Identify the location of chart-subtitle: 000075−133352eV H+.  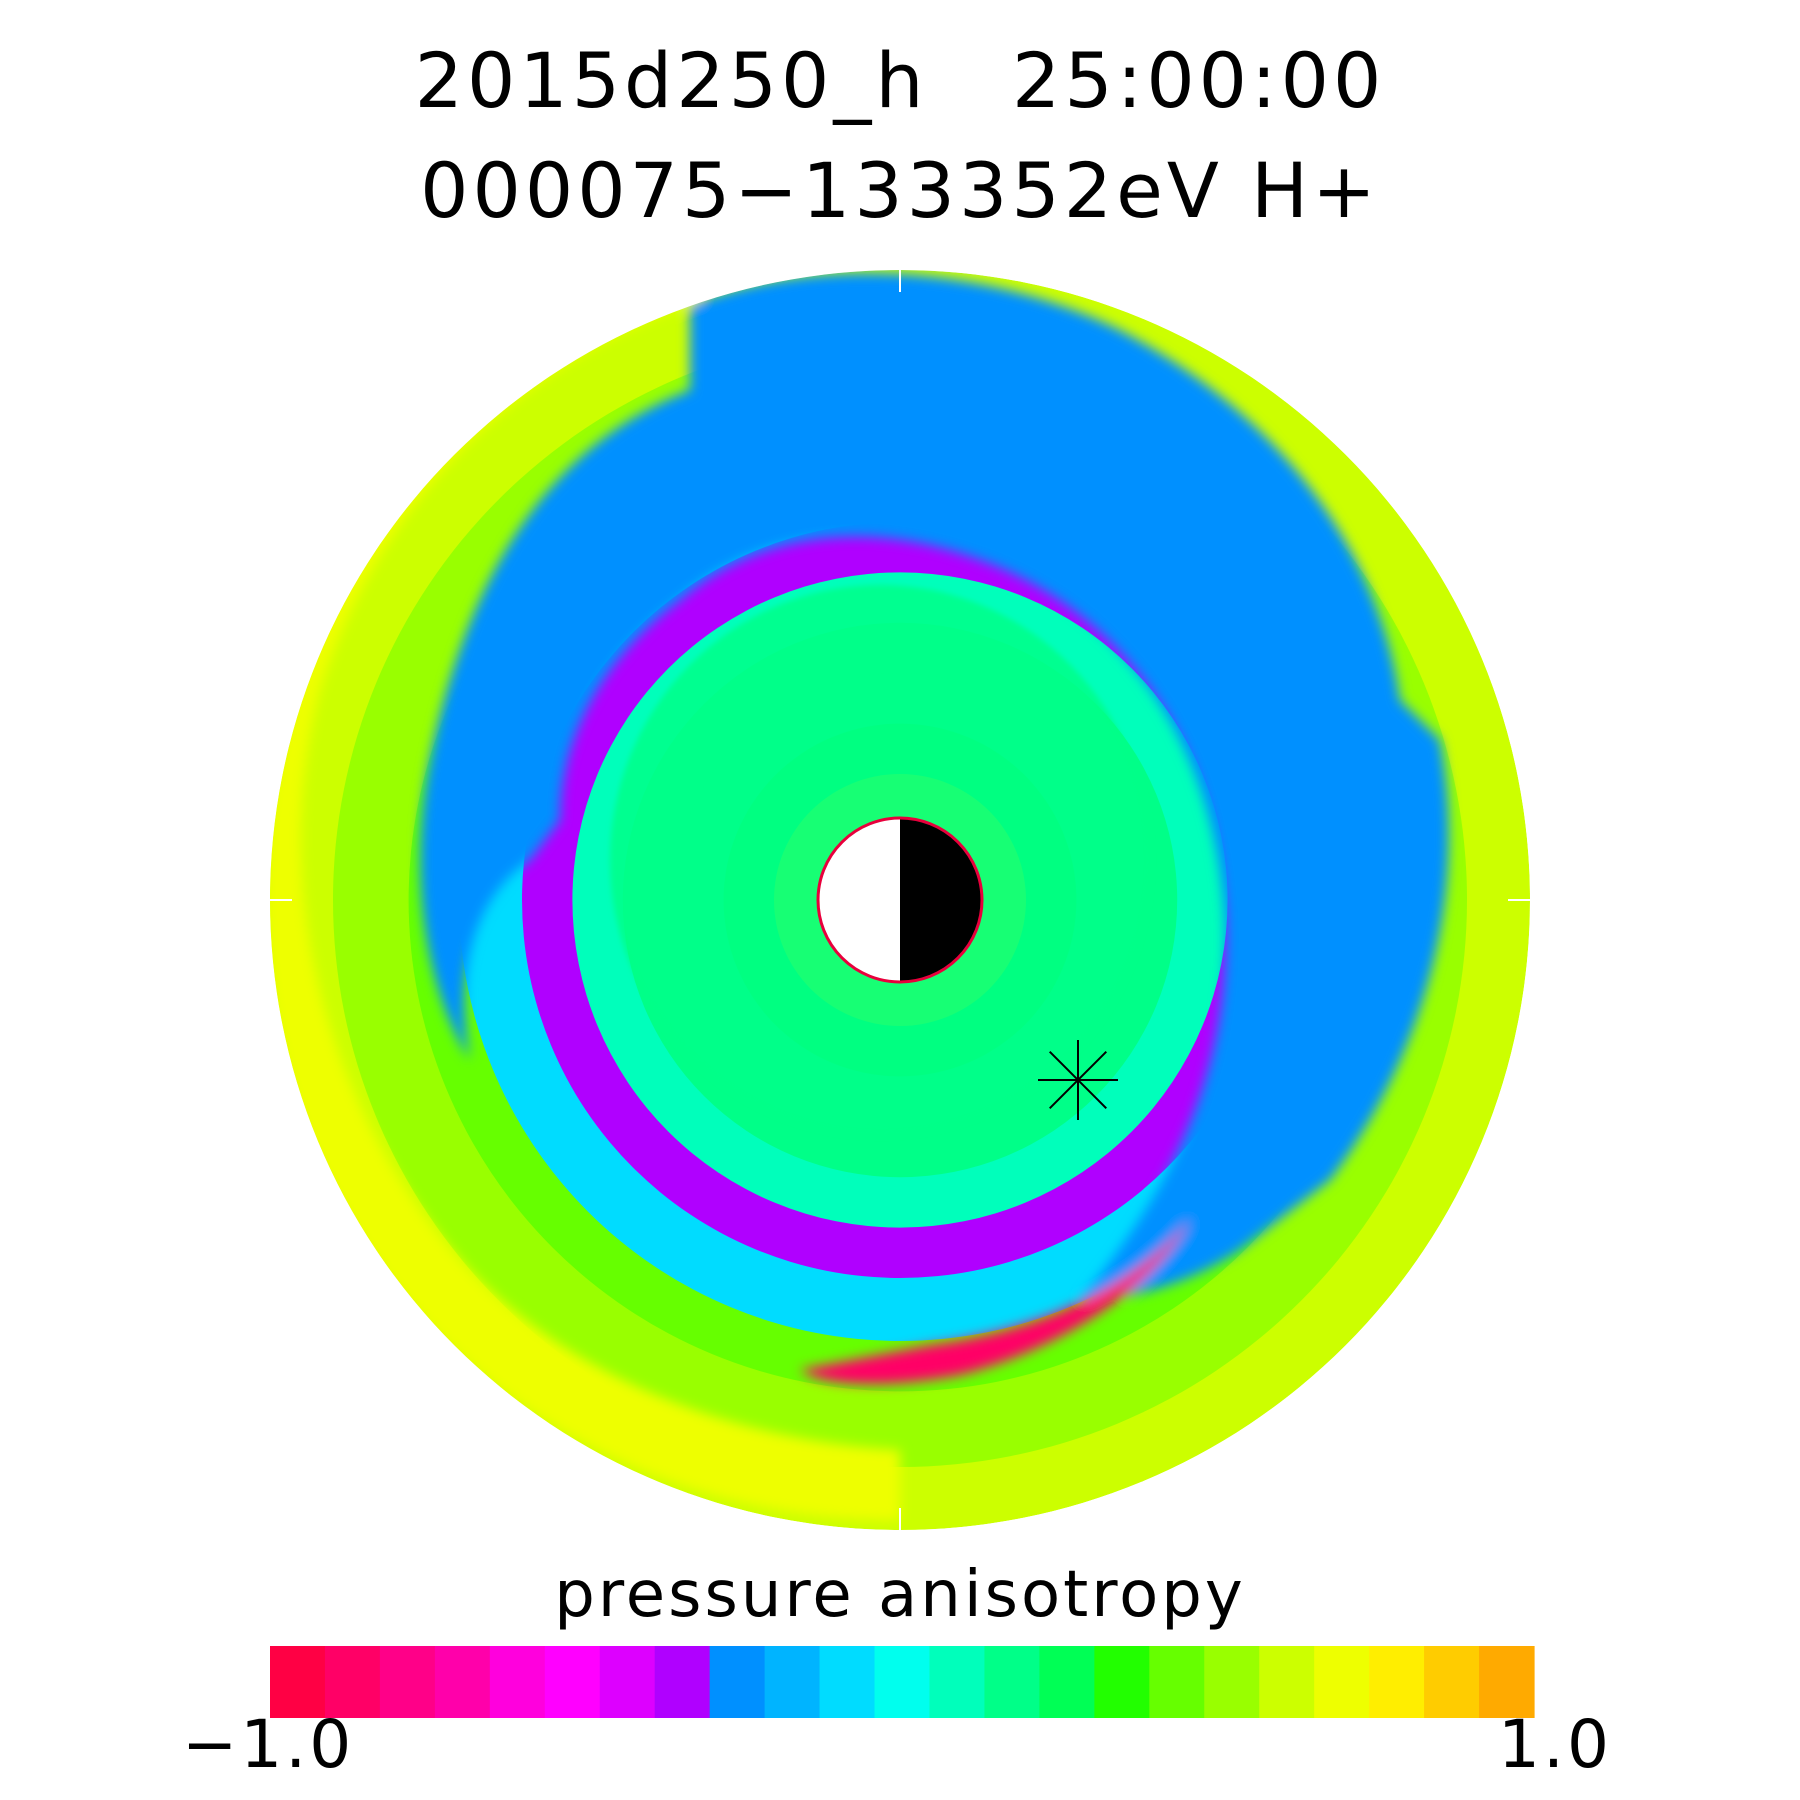
(900, 190).